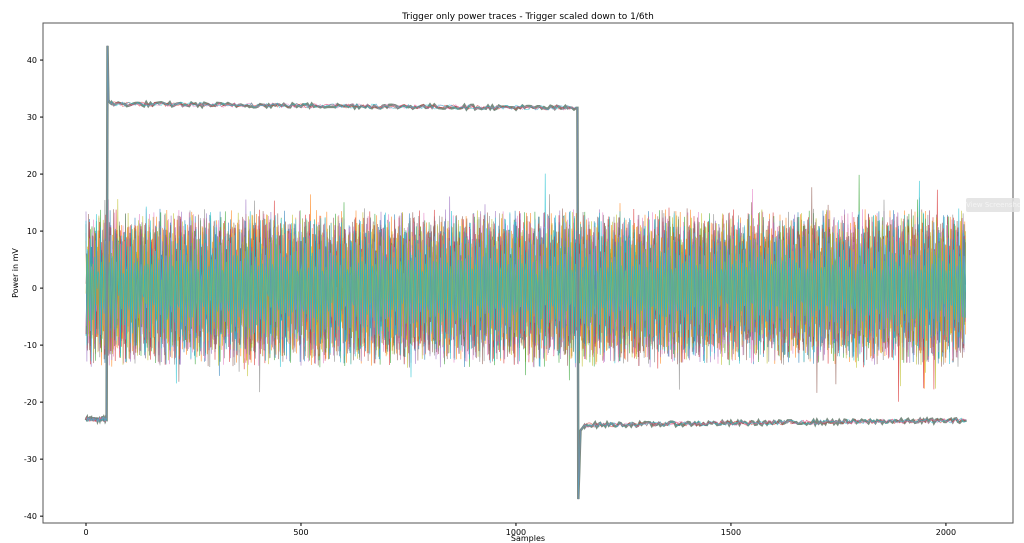  I want to click on y-axis-label: Power in mV, so click(15, 273).